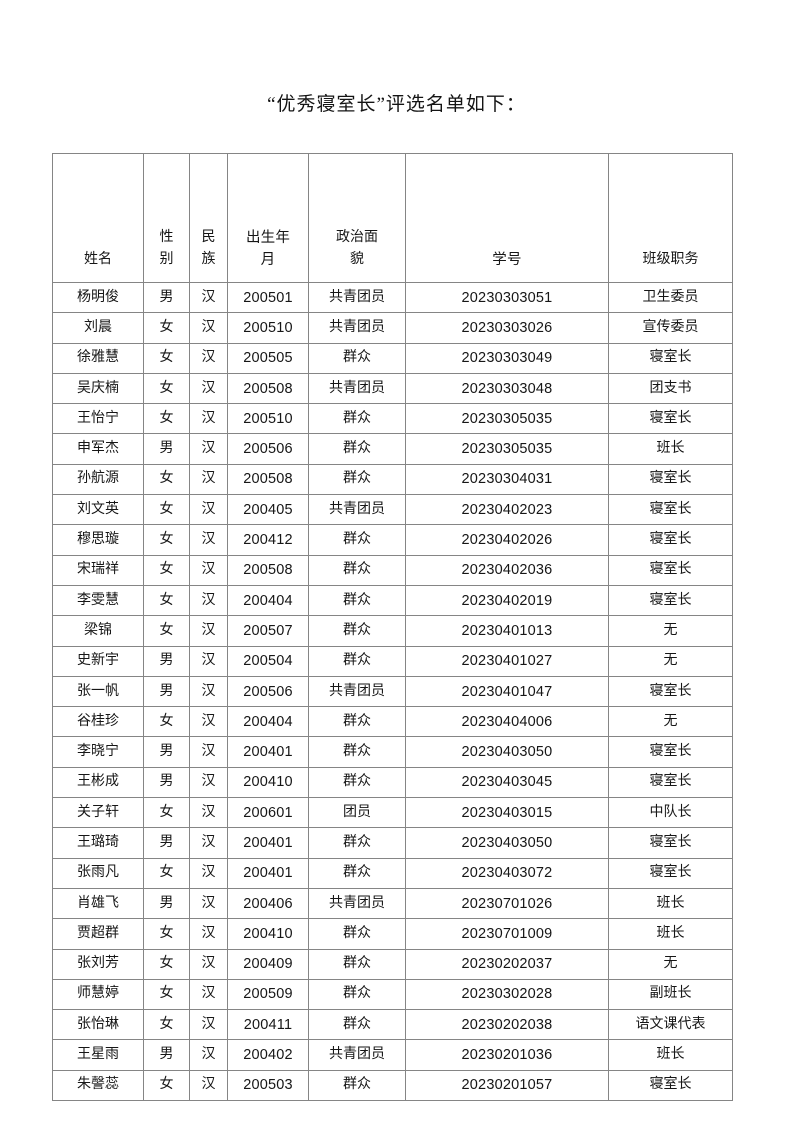  Describe the element at coordinates (208, 218) in the screenshot. I see `header-cell-ethnicity: 民 族` at that location.